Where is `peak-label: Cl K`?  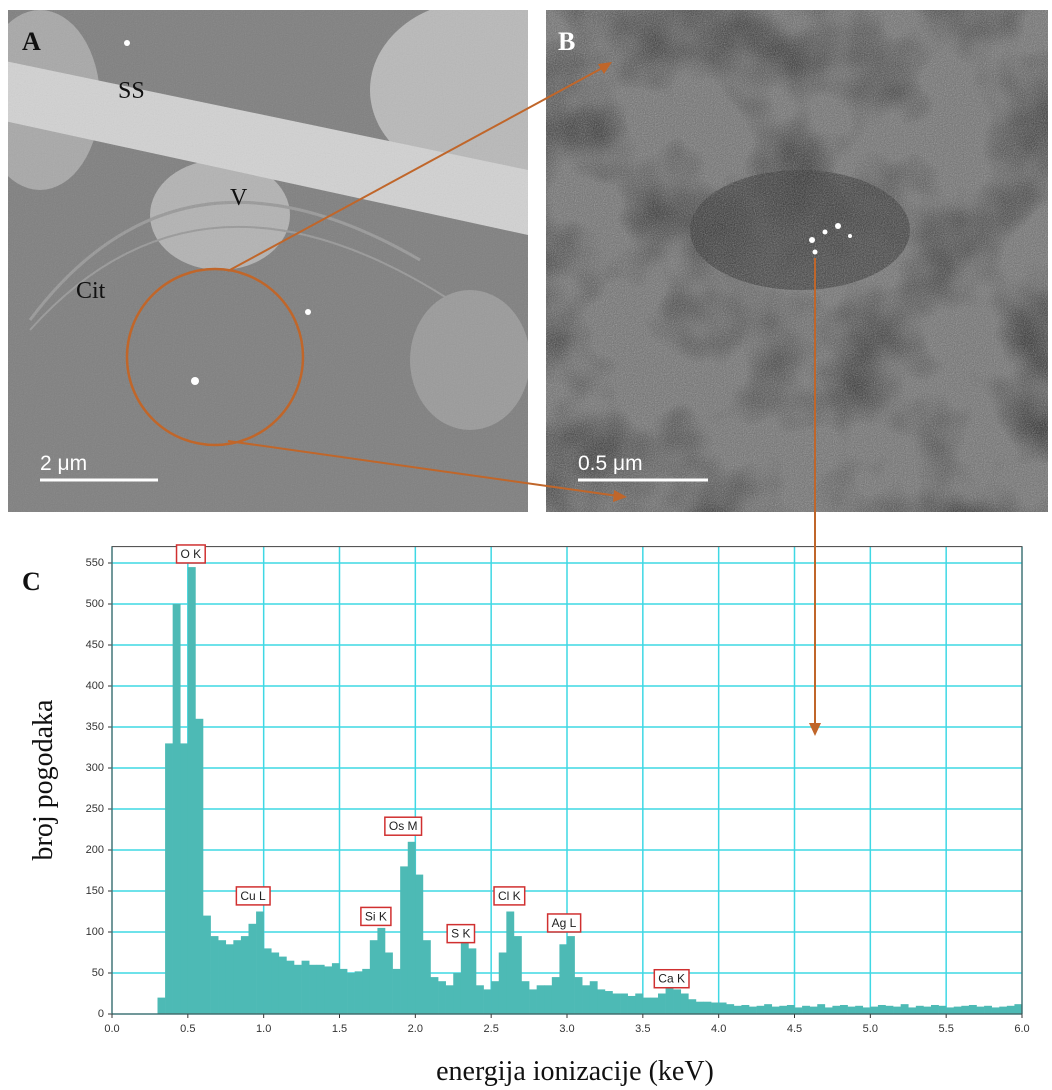
peak-label: Cl K is located at coordinates (509, 896).